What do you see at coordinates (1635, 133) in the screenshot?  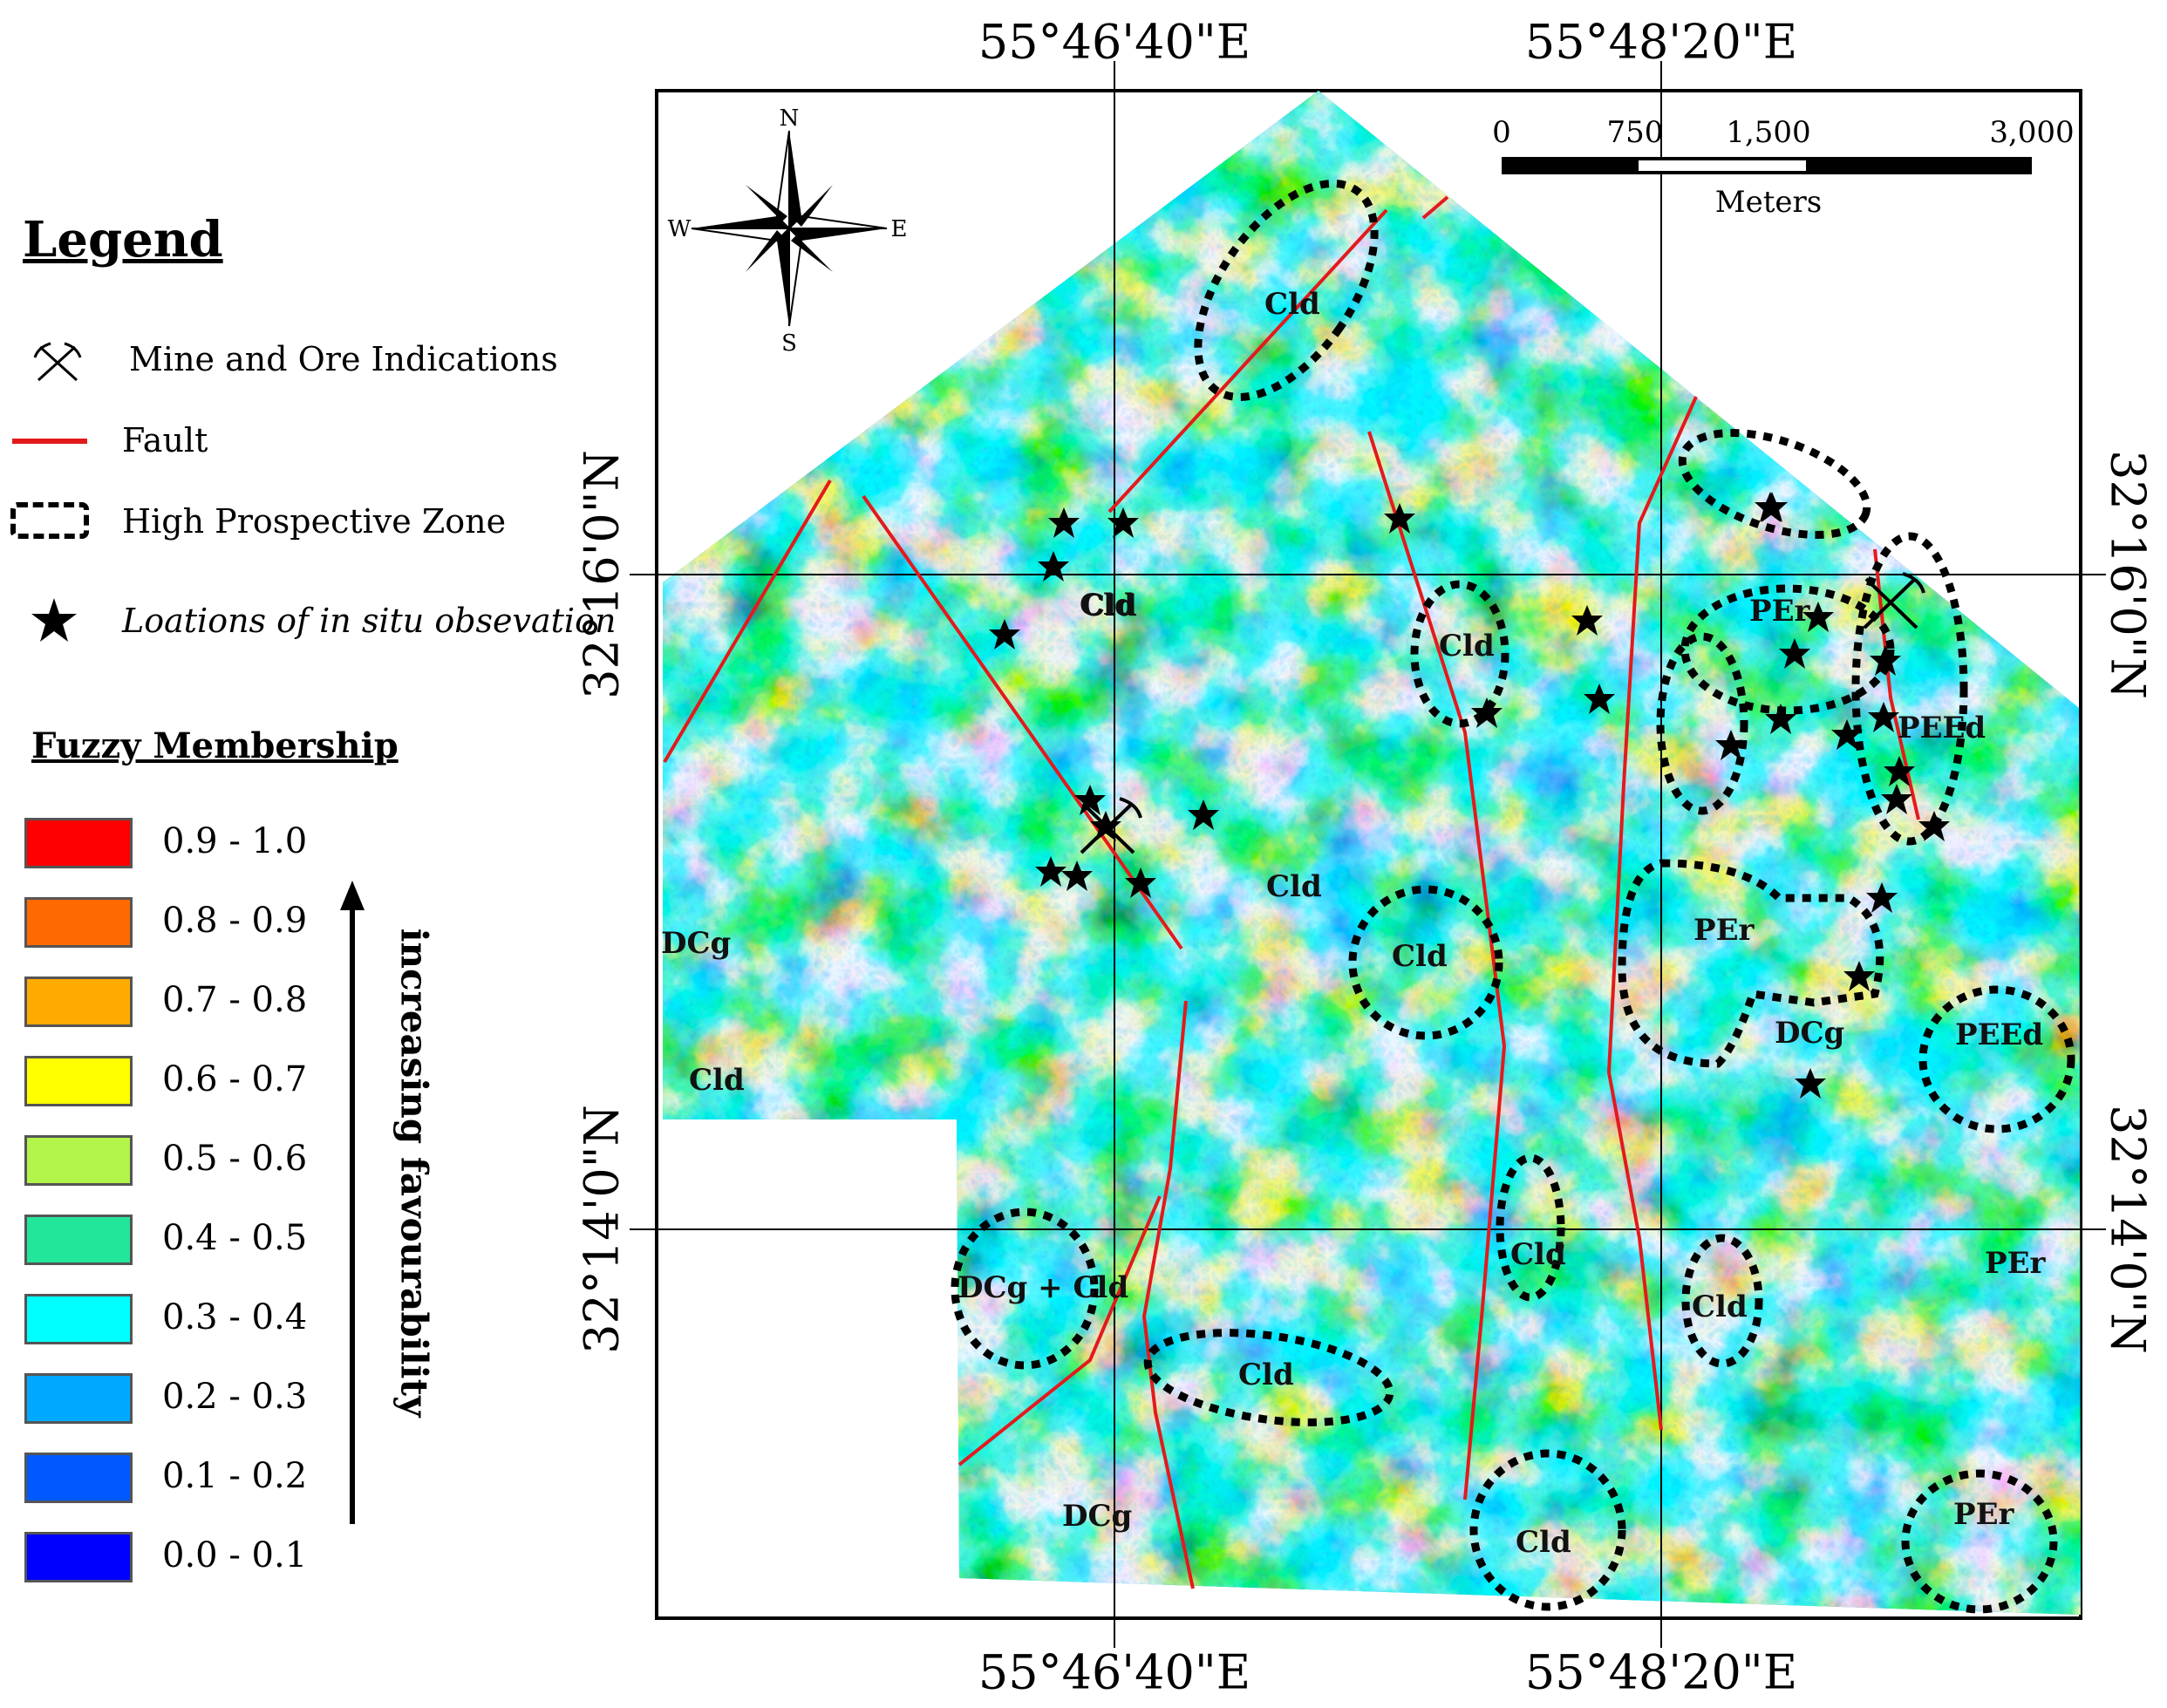 I see `scale-tick-750: 750` at bounding box center [1635, 133].